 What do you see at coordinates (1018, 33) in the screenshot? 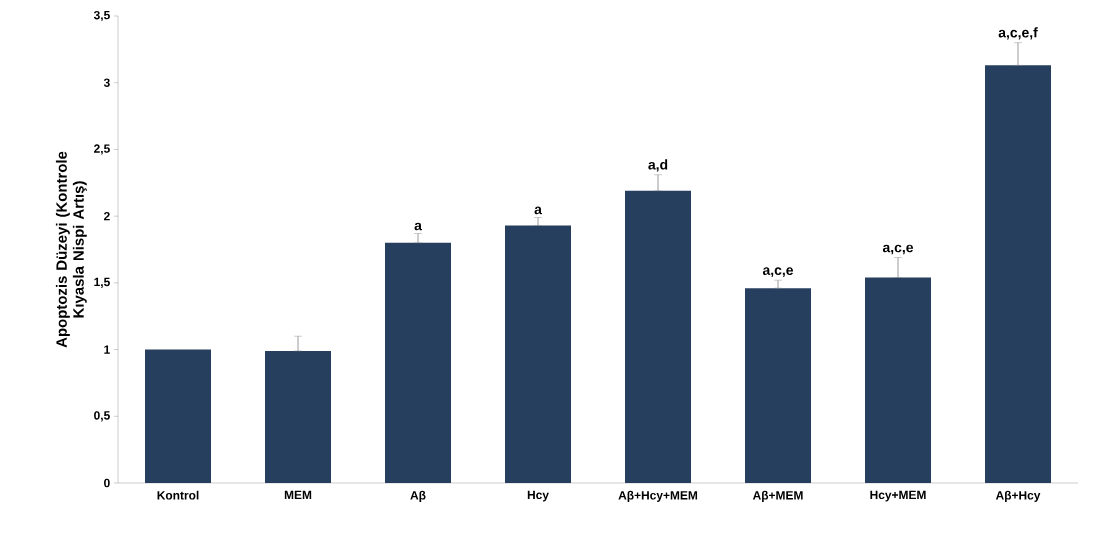
I see `annotation: a,c,e,f` at bounding box center [1018, 33].